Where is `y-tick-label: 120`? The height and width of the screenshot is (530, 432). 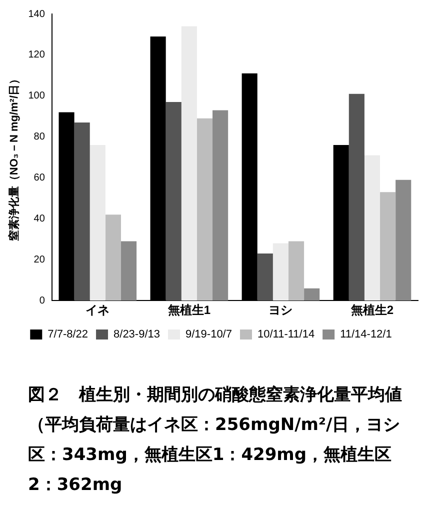 y-tick-label: 120 is located at coordinates (37, 55).